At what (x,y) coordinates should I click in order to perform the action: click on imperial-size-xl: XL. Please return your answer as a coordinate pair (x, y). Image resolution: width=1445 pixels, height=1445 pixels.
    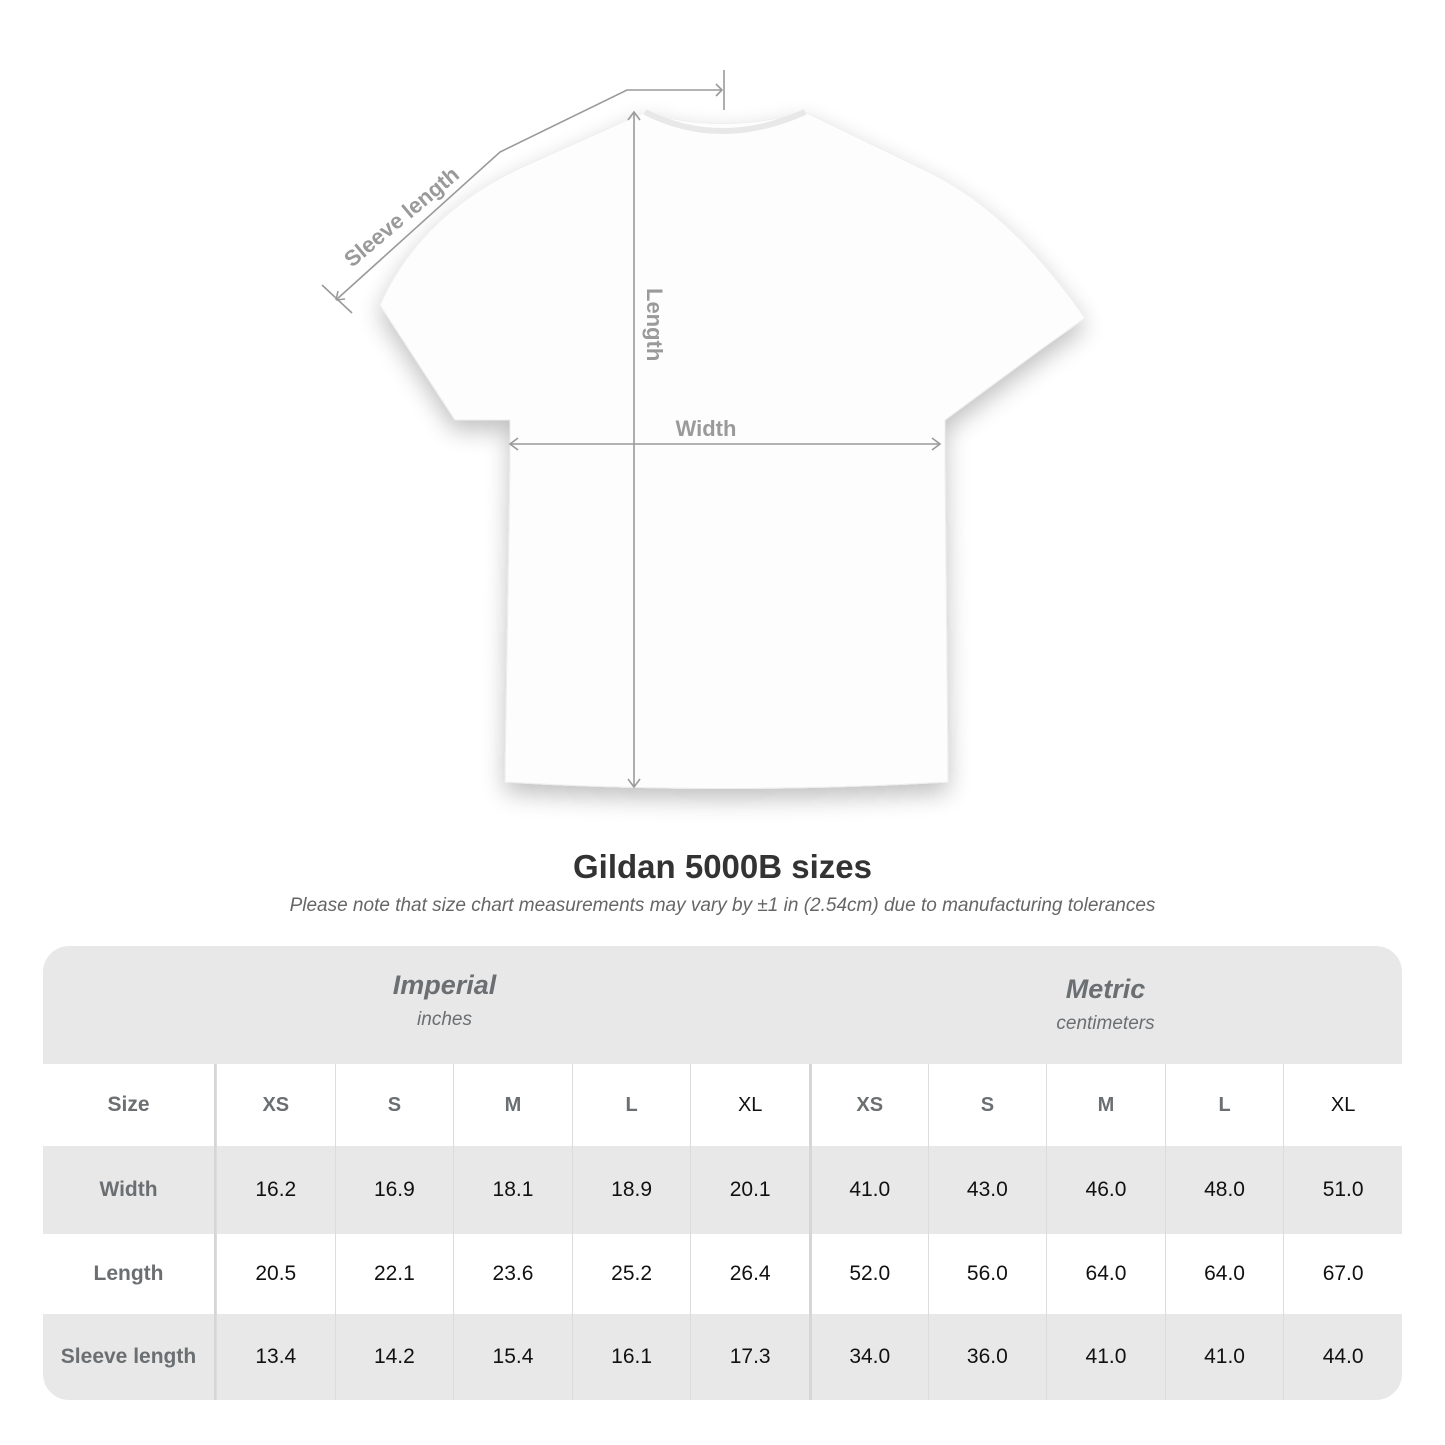
    Looking at the image, I should click on (749, 1105).